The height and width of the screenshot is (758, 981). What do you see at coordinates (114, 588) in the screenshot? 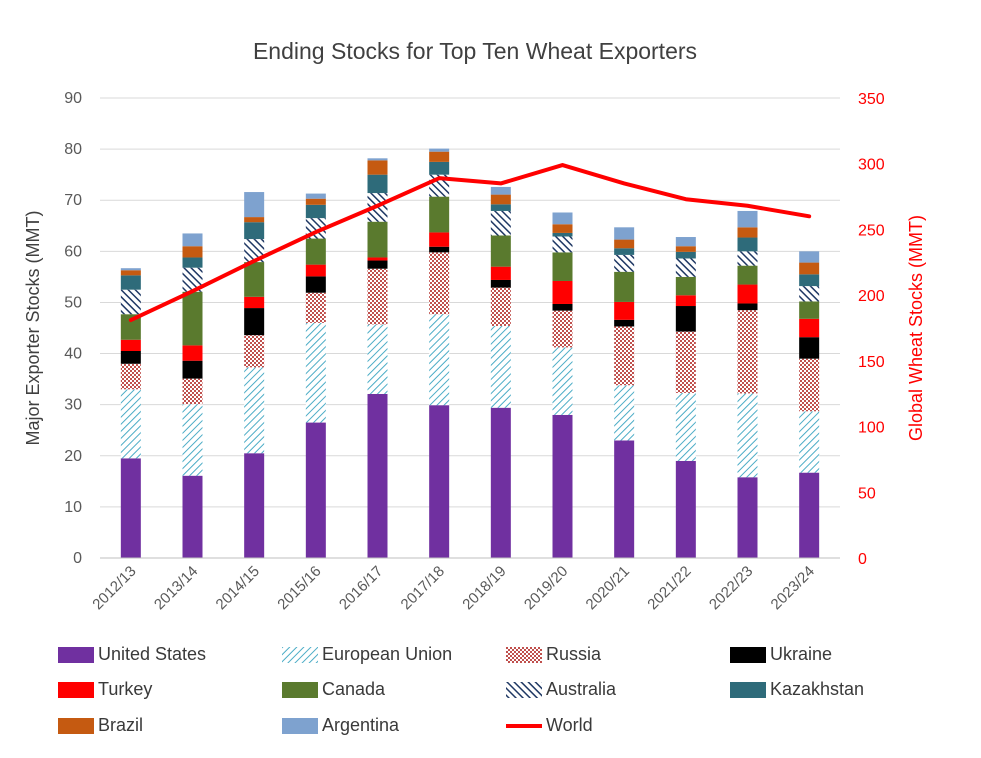
I see `x-tick-label: 2012/13` at bounding box center [114, 588].